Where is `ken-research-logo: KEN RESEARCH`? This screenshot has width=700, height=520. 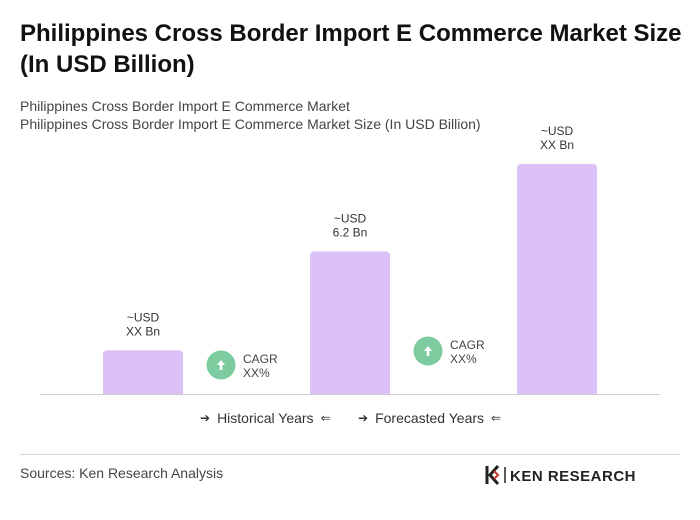
ken-research-logo: KEN RESEARCH is located at coordinates (574, 475).